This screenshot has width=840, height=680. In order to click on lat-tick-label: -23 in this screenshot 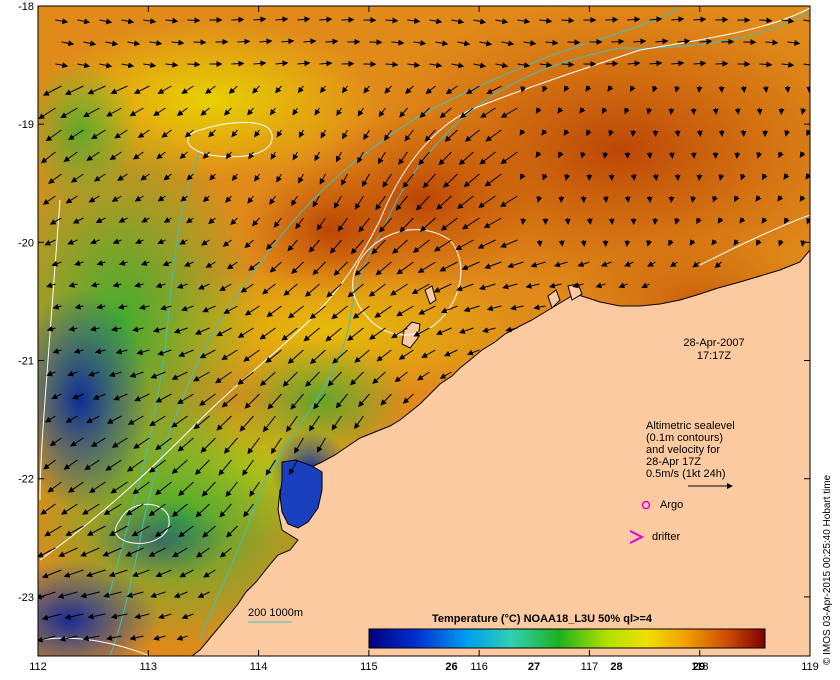, I will do `click(26, 598)`.